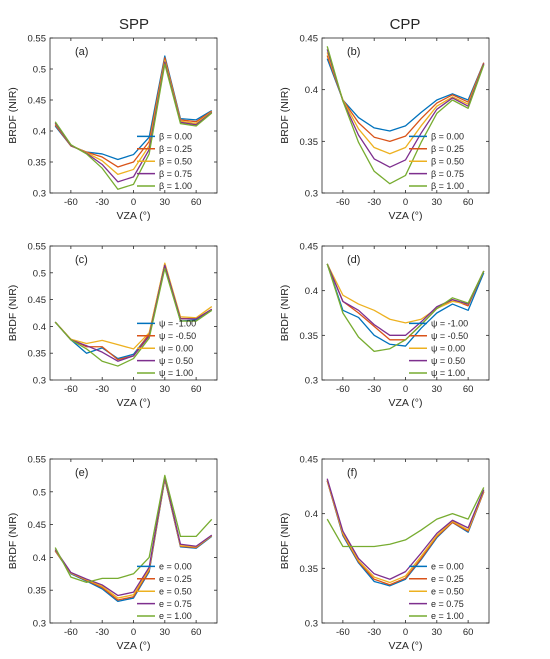  I want to click on legend-entry: ψ = -0.50, so click(449, 336).